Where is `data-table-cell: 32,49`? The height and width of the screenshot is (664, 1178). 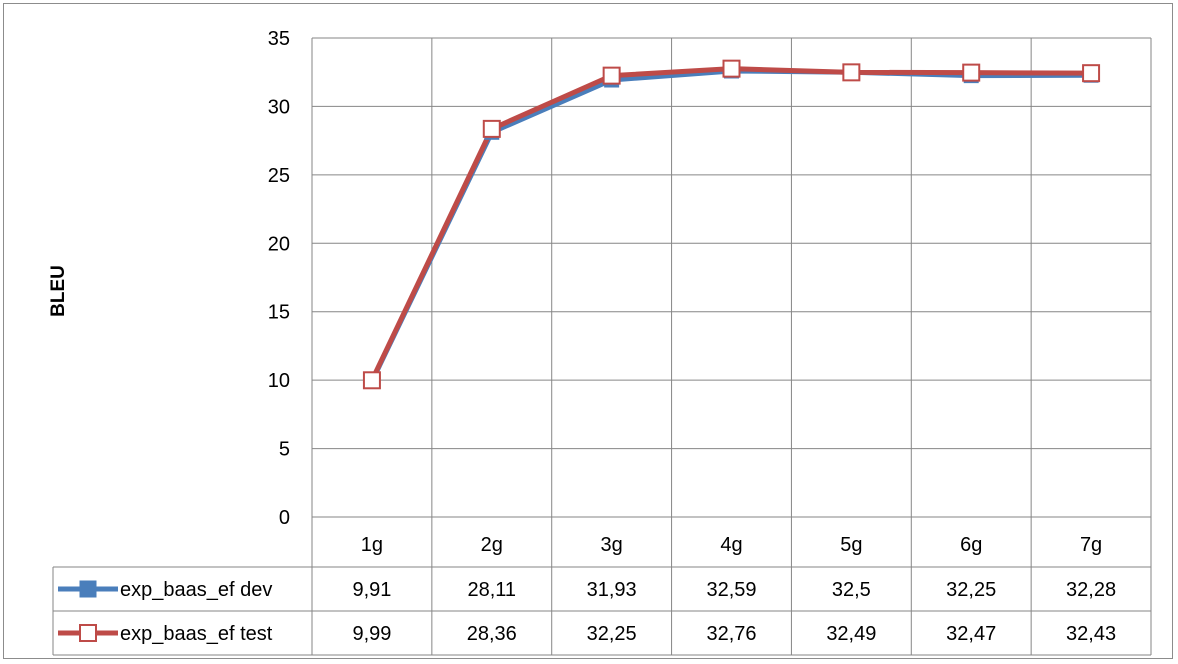
data-table-cell: 32,49 is located at coordinates (851, 634).